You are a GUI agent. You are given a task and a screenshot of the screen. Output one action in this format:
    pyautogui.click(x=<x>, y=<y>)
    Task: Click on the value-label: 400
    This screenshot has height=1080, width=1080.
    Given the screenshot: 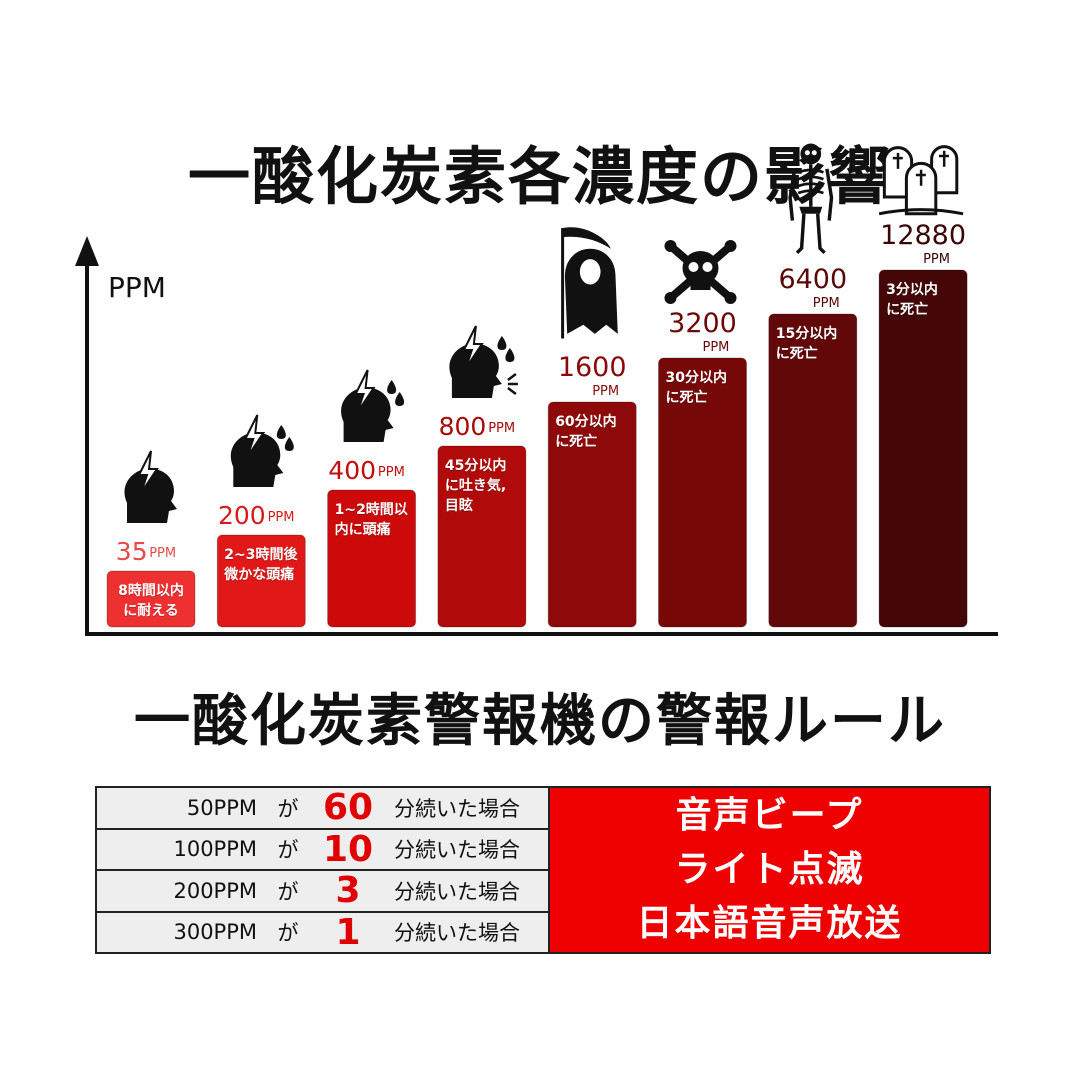 What is the action you would take?
    pyautogui.click(x=352, y=470)
    